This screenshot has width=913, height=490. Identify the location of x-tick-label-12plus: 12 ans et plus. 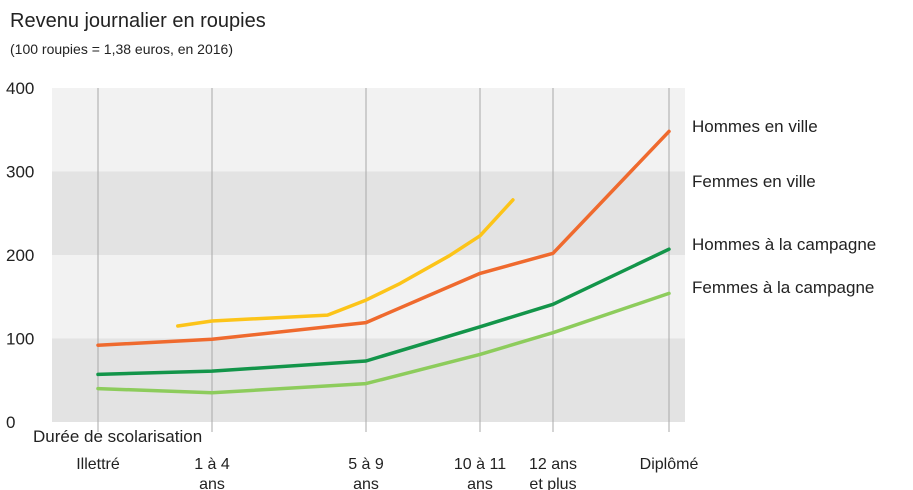
(553, 473).